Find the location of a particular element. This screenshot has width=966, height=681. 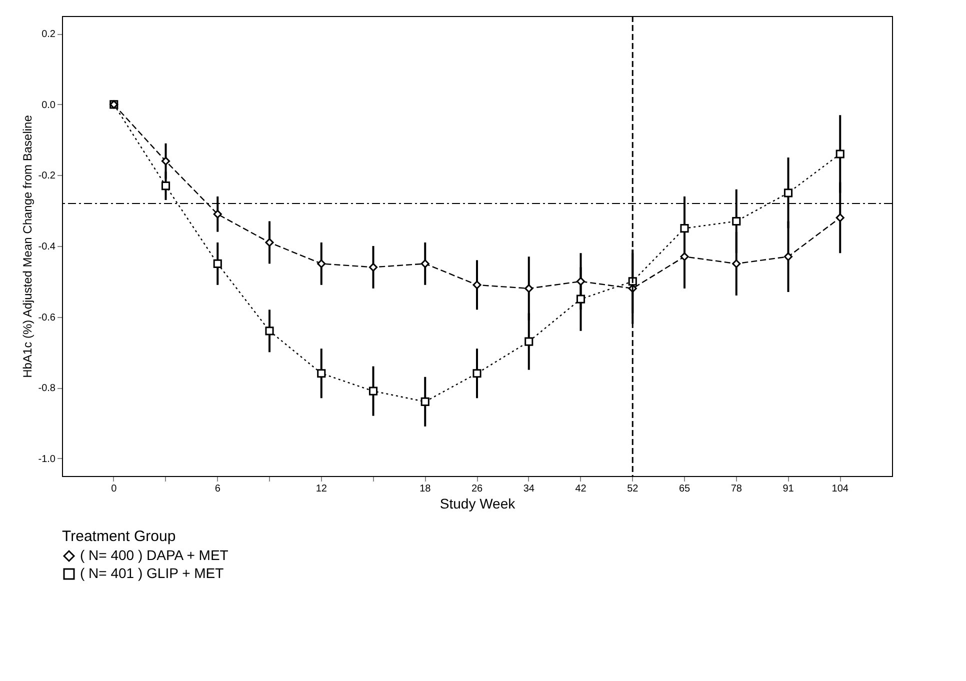

x-tick-label: 34 is located at coordinates (529, 489).